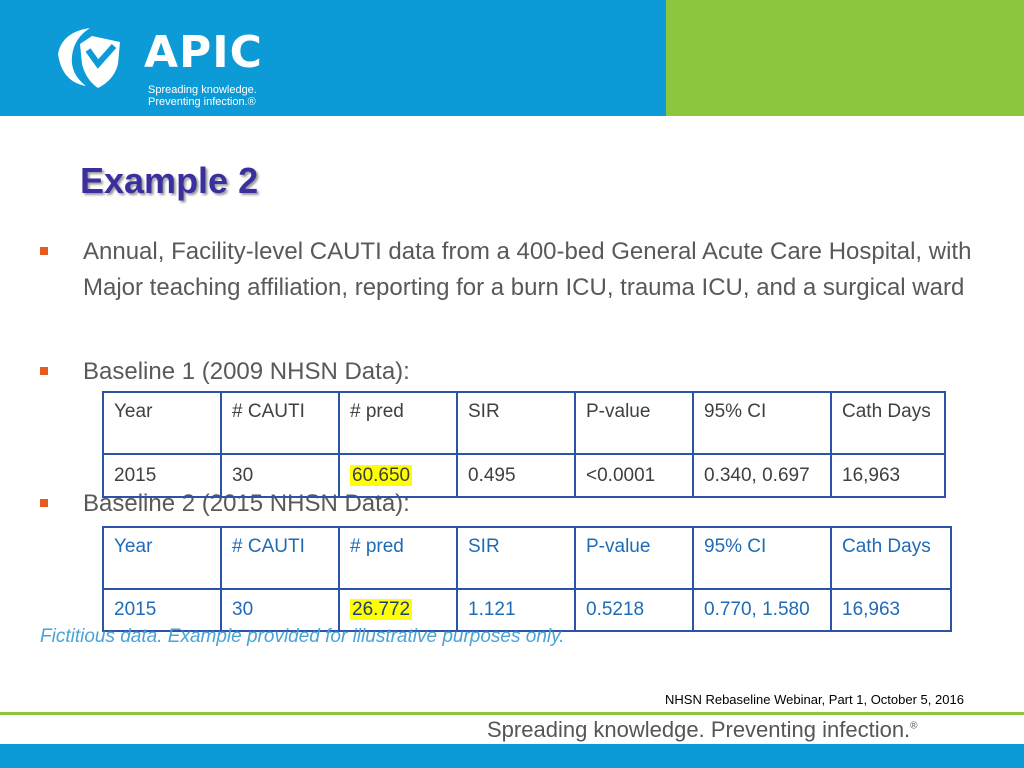  I want to click on table-cell: 0.495, so click(516, 475).